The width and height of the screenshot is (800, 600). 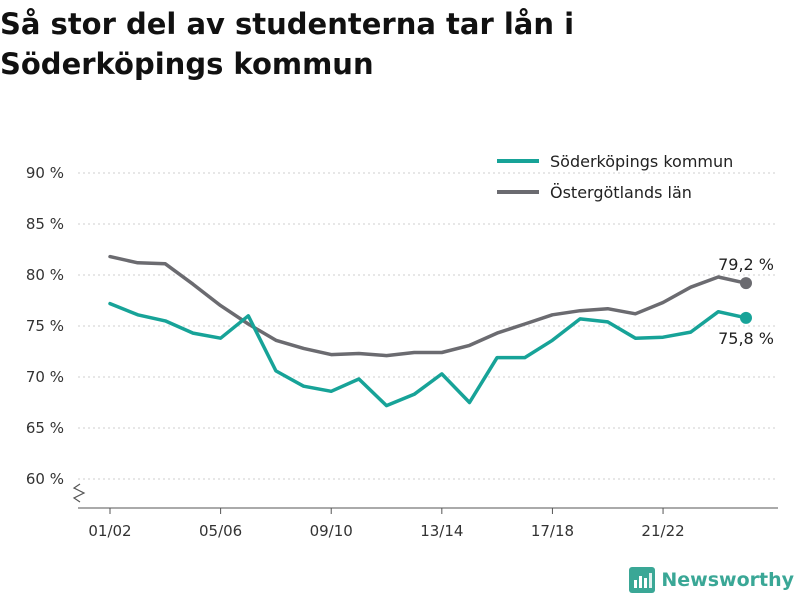 What do you see at coordinates (45, 173) in the screenshot?
I see `y-tick-label: 90 %` at bounding box center [45, 173].